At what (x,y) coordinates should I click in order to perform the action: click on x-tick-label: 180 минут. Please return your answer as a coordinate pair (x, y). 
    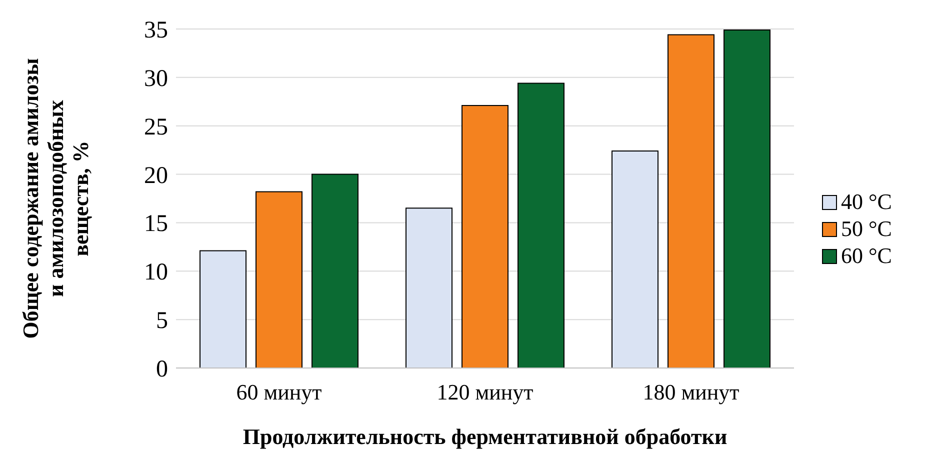
    Looking at the image, I should click on (691, 392).